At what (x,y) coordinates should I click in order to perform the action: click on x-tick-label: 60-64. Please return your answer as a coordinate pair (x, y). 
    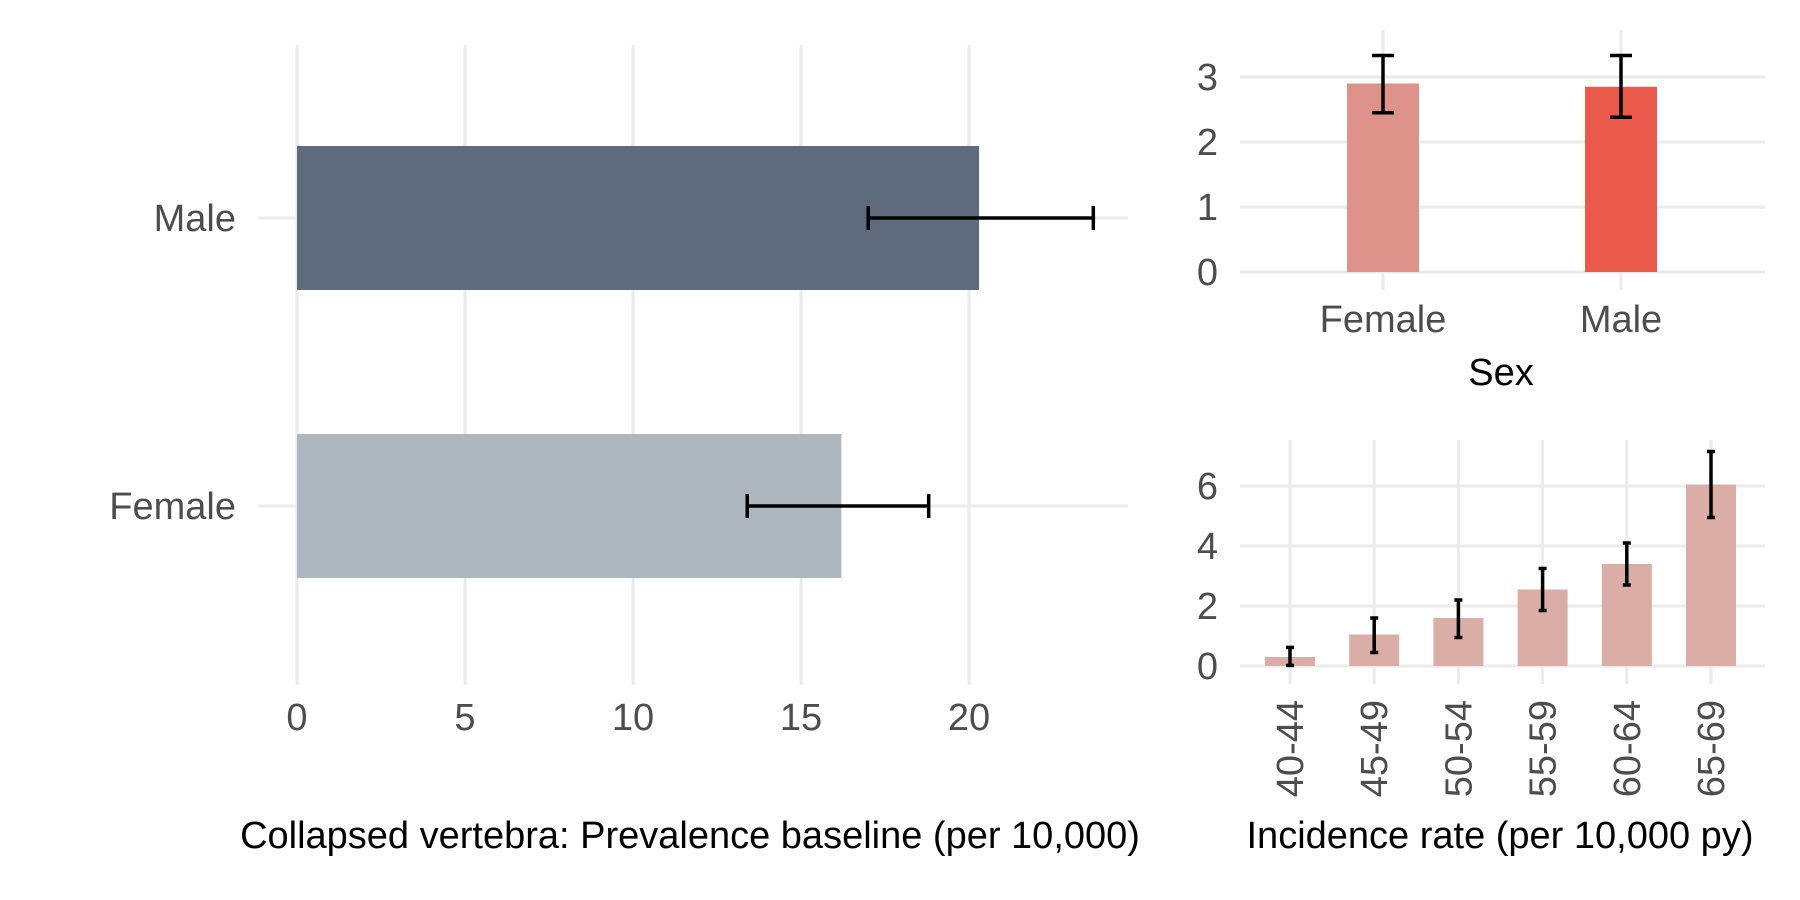
    Looking at the image, I should click on (1628, 748).